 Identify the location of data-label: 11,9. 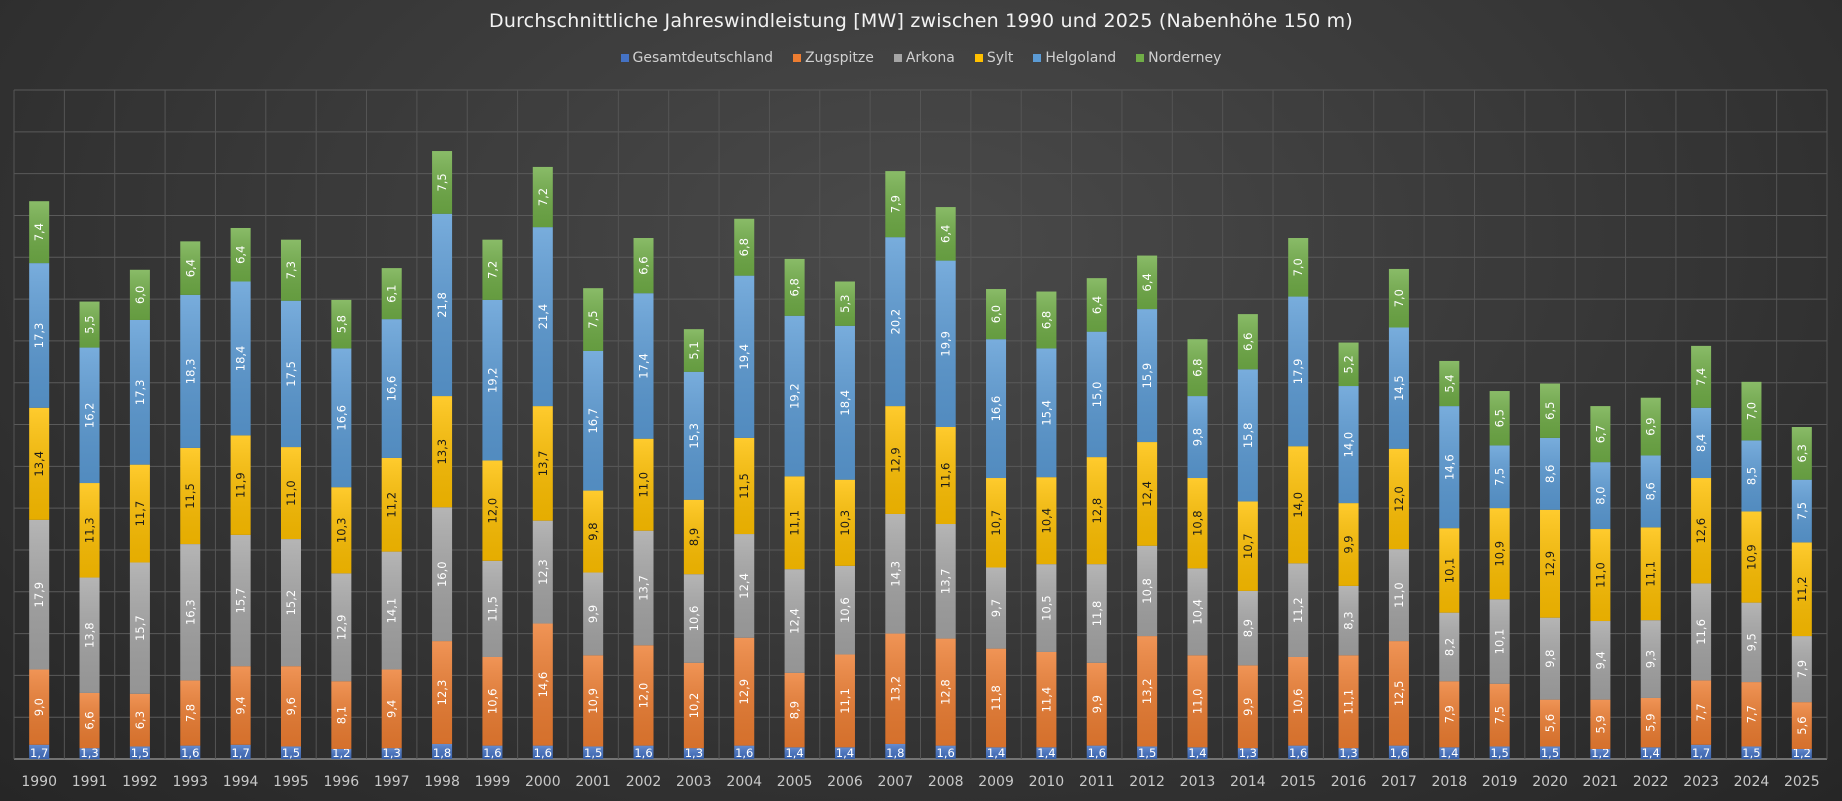
(241, 485).